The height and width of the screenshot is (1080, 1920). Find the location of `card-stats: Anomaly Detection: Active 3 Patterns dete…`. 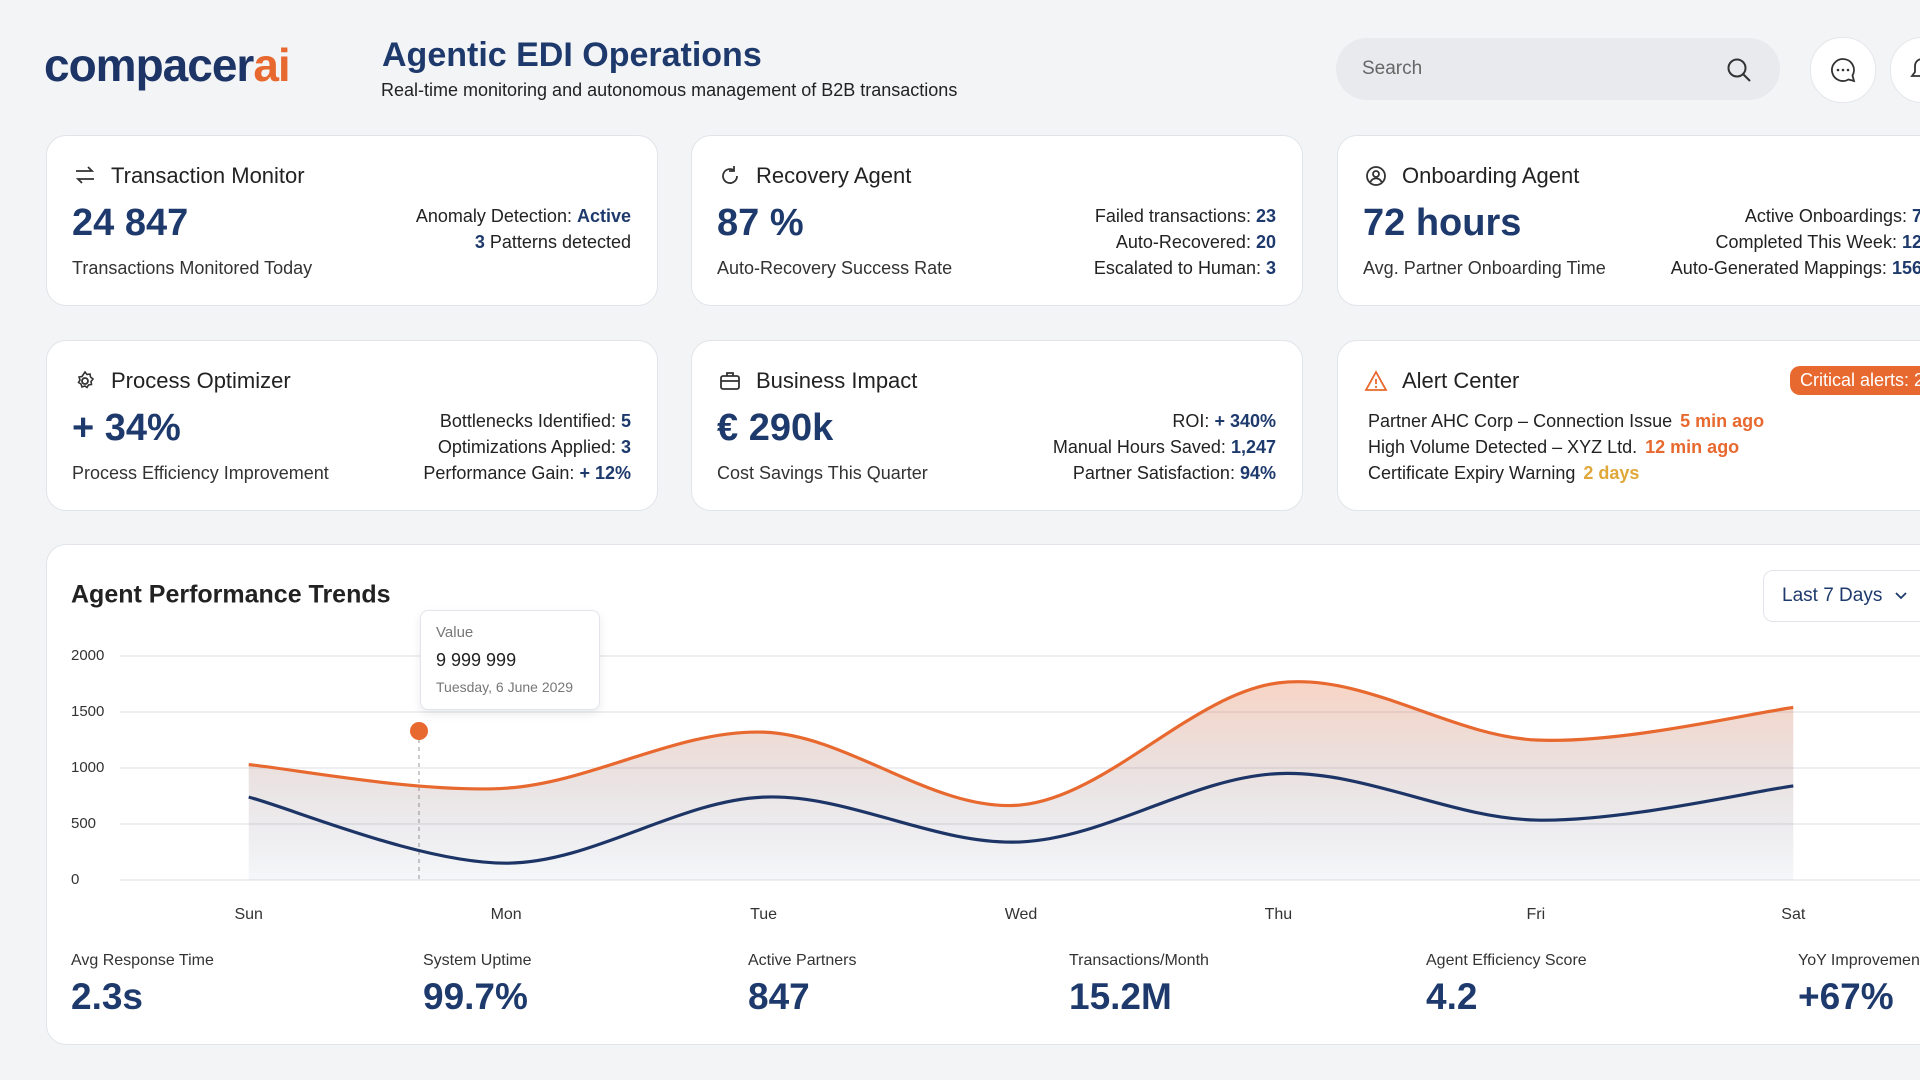

card-stats: Anomaly Detection: Active 3 Patterns dete… is located at coordinates (523, 229).